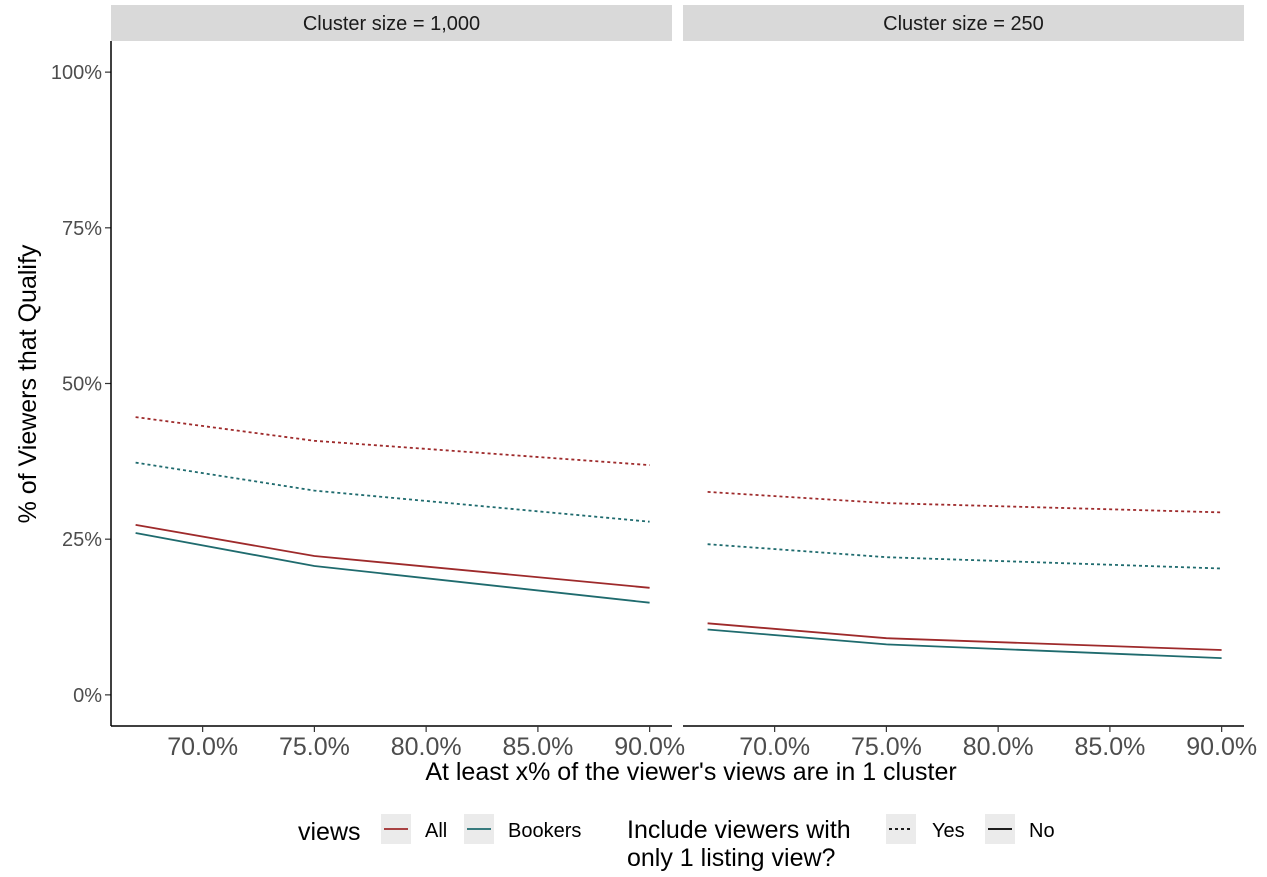  I want to click on y-tick-label: 0%, so click(87, 696).